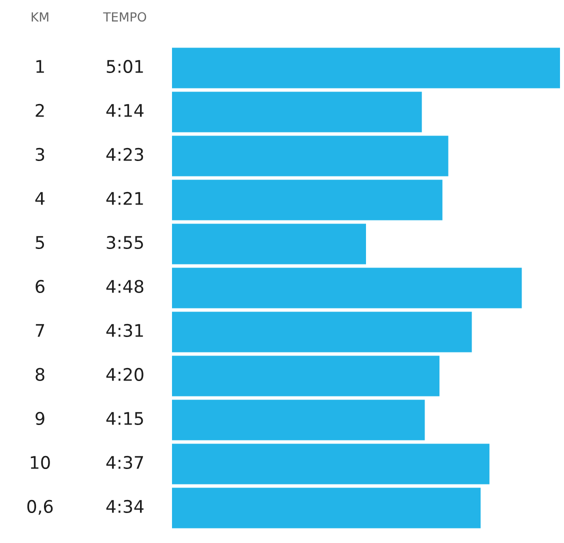  What do you see at coordinates (125, 155) in the screenshot?
I see `data-label: 4:23` at bounding box center [125, 155].